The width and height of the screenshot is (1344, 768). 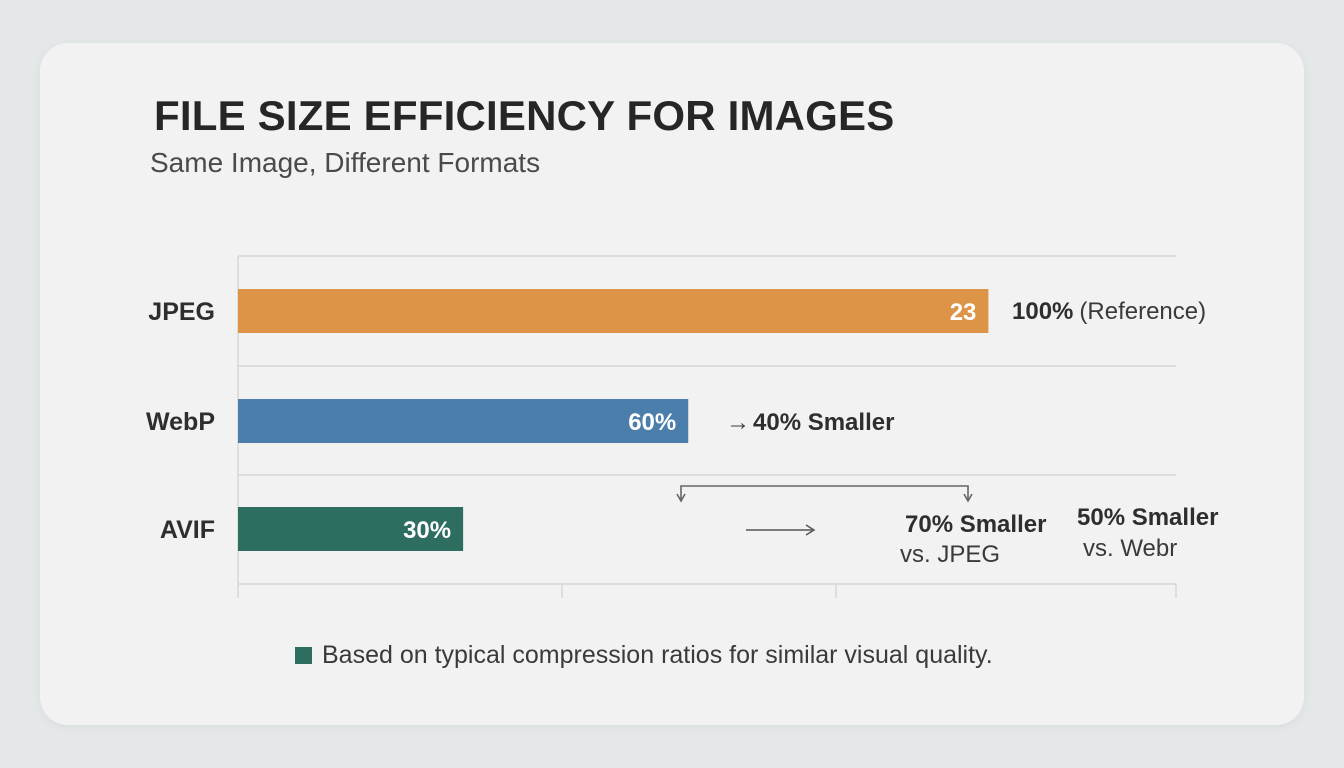 I want to click on chart-subtitle: Same Image, Different Formats, so click(x=345, y=162).